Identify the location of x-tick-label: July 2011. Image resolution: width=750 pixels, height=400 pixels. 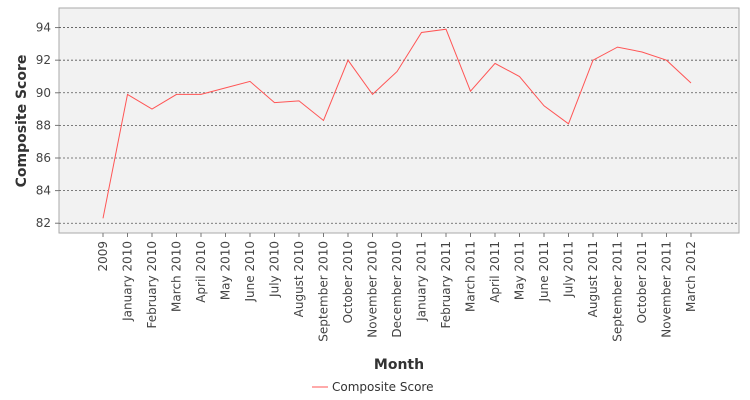
(569, 269).